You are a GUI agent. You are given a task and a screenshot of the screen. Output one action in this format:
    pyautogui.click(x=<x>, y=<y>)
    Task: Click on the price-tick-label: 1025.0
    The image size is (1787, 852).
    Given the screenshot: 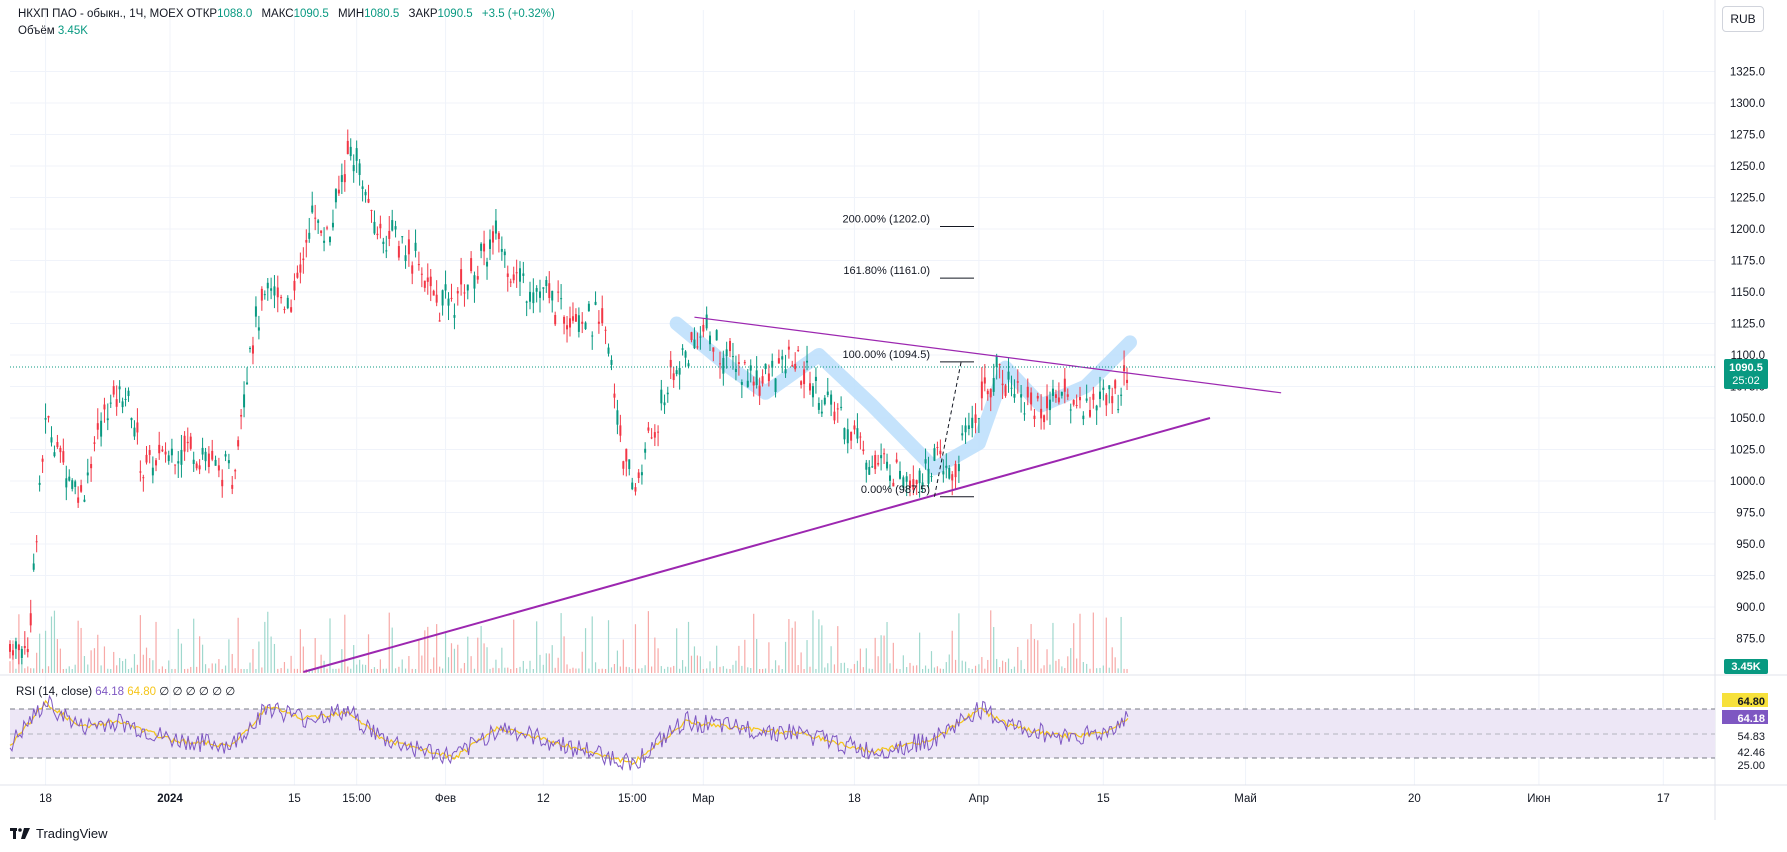 What is the action you would take?
    pyautogui.click(x=1747, y=451)
    